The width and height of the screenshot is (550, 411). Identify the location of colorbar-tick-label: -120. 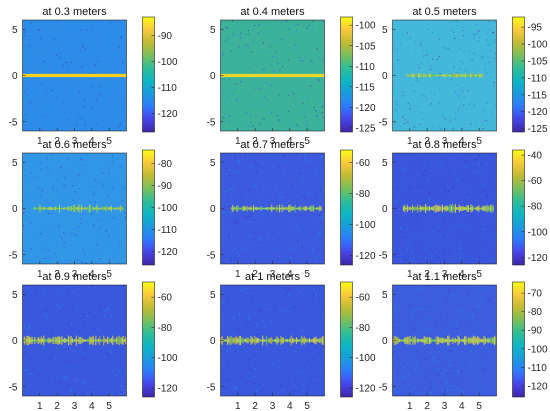
(168, 114).